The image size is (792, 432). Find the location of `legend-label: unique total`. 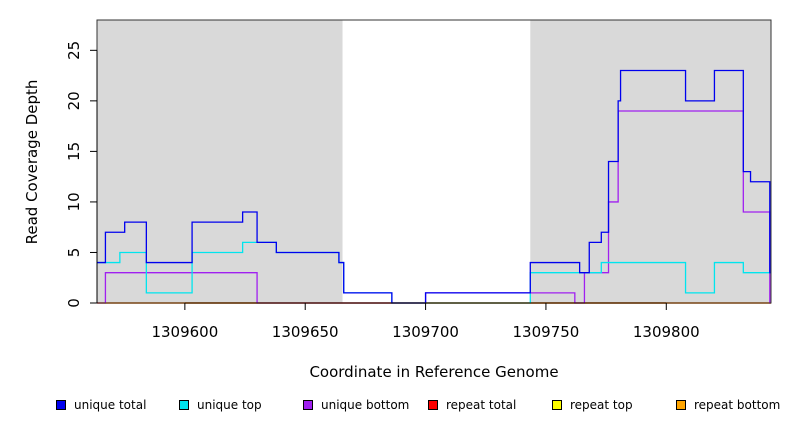

legend-label: unique total is located at coordinates (110, 405).